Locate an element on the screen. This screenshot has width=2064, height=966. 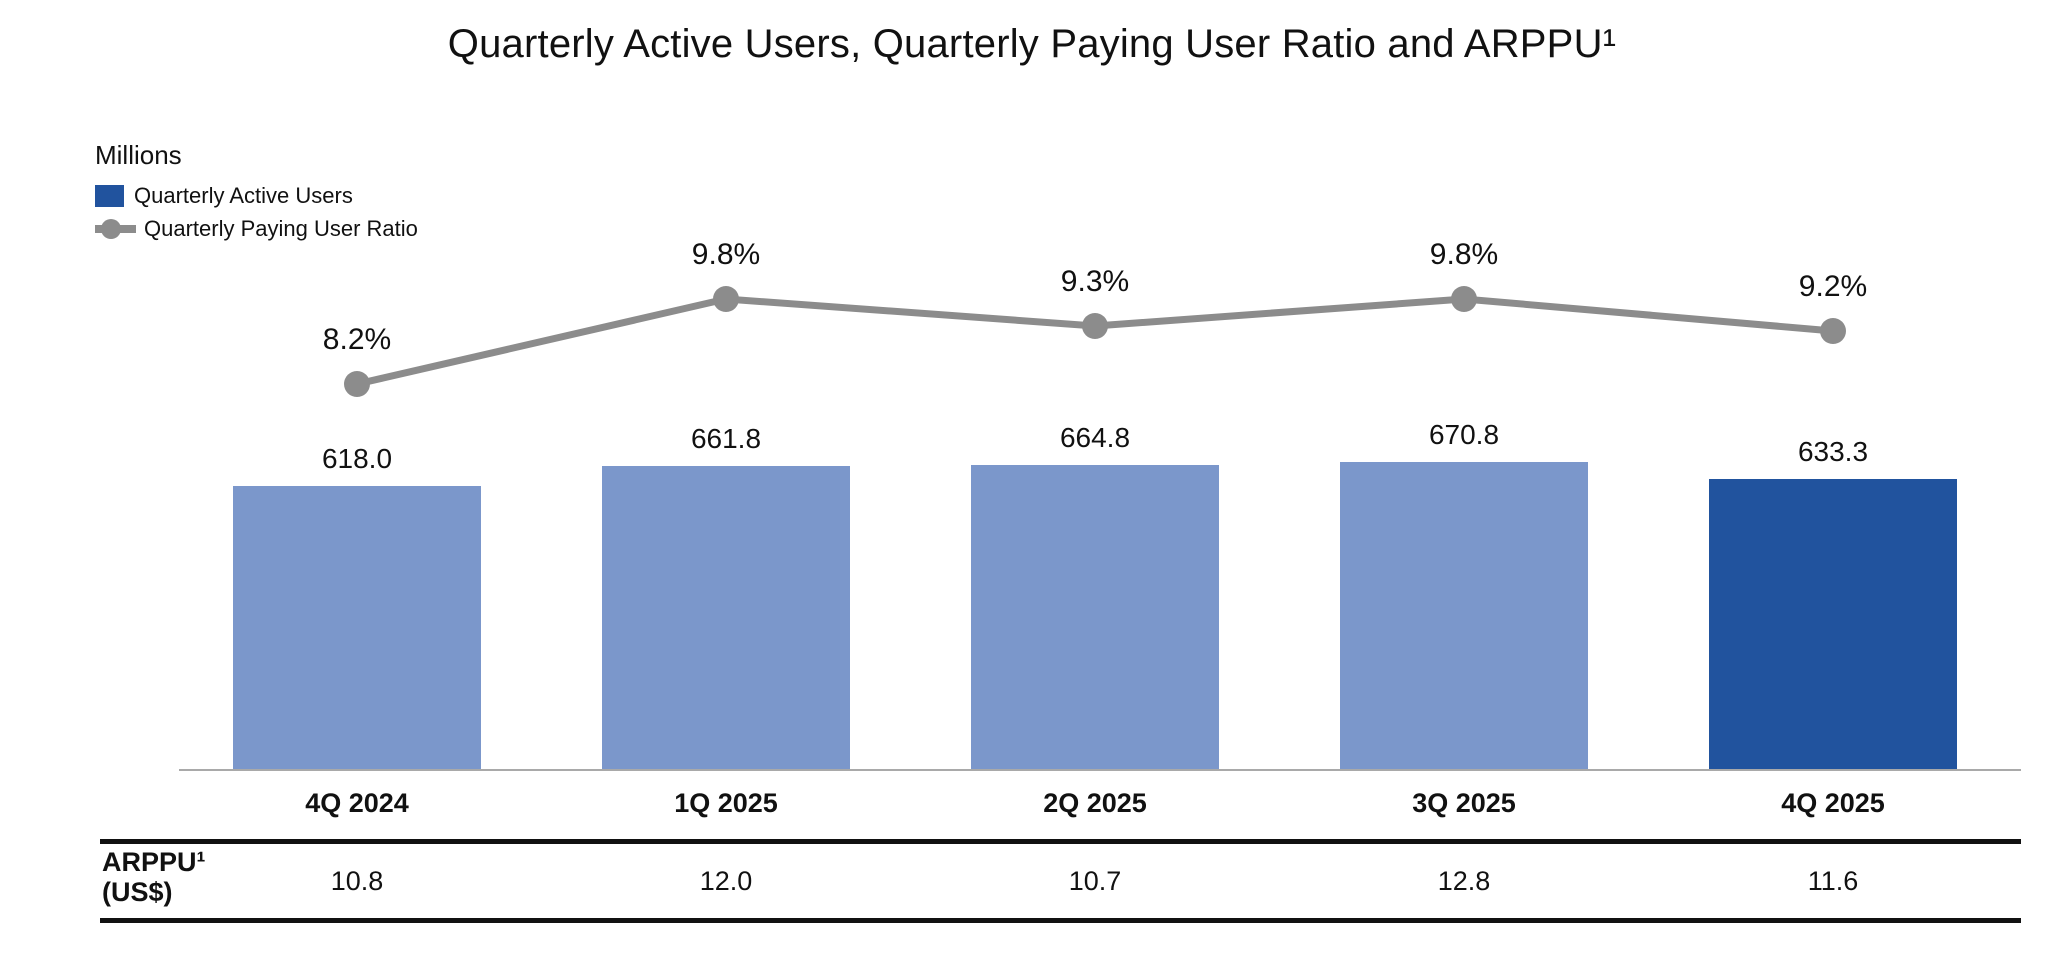
paying-ratio-label-3q-2025: 9.8% is located at coordinates (1464, 254).